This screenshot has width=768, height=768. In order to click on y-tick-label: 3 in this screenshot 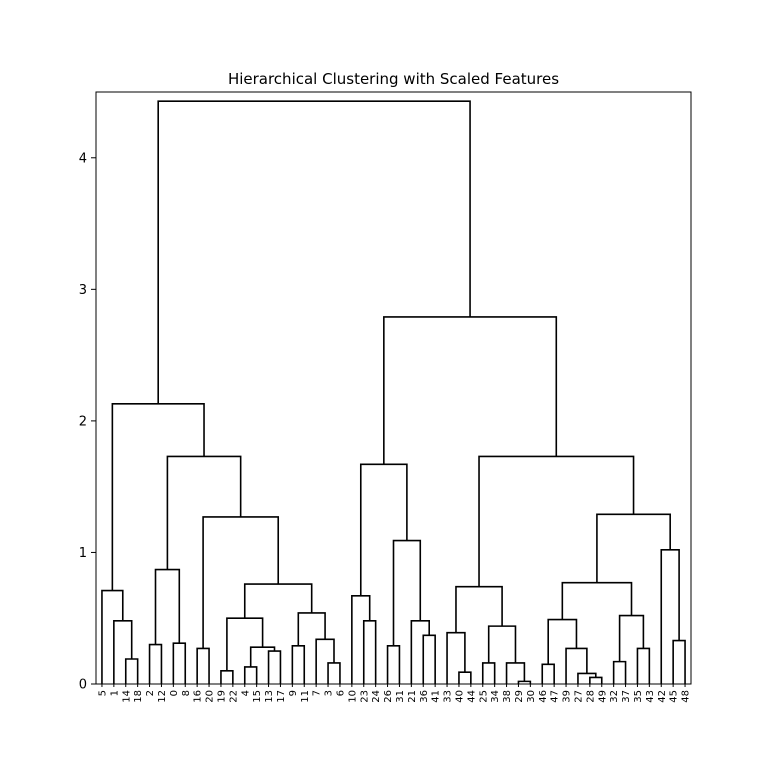, I will do `click(83, 290)`.